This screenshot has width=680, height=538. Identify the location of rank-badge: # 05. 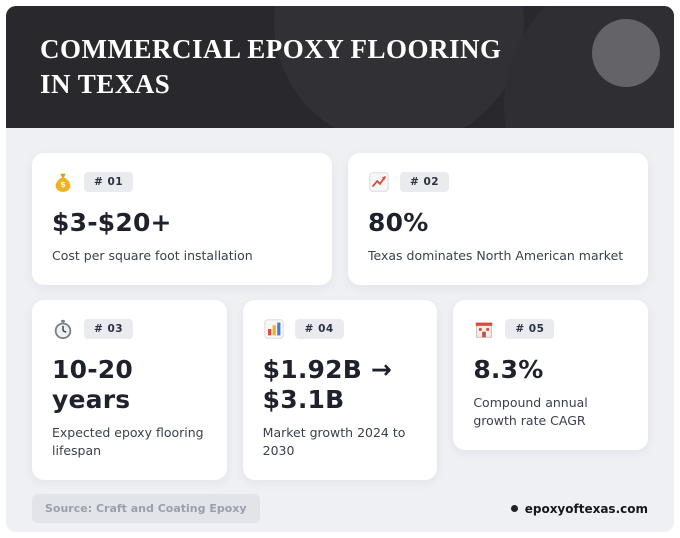
(530, 329).